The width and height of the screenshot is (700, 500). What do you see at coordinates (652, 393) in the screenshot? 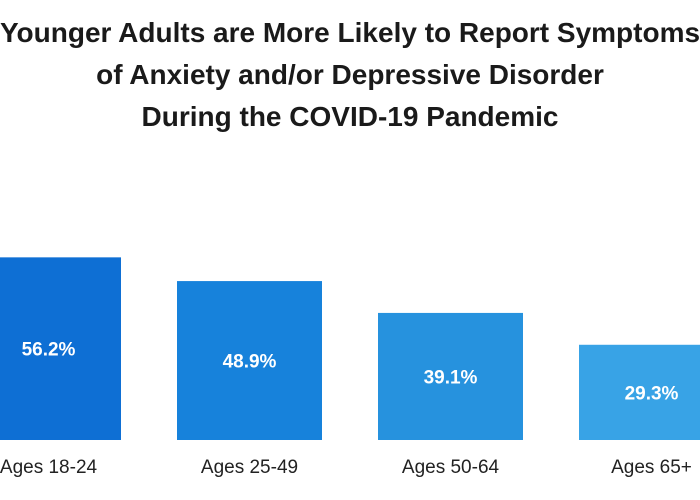
I see `value-label-4: 29.3%` at bounding box center [652, 393].